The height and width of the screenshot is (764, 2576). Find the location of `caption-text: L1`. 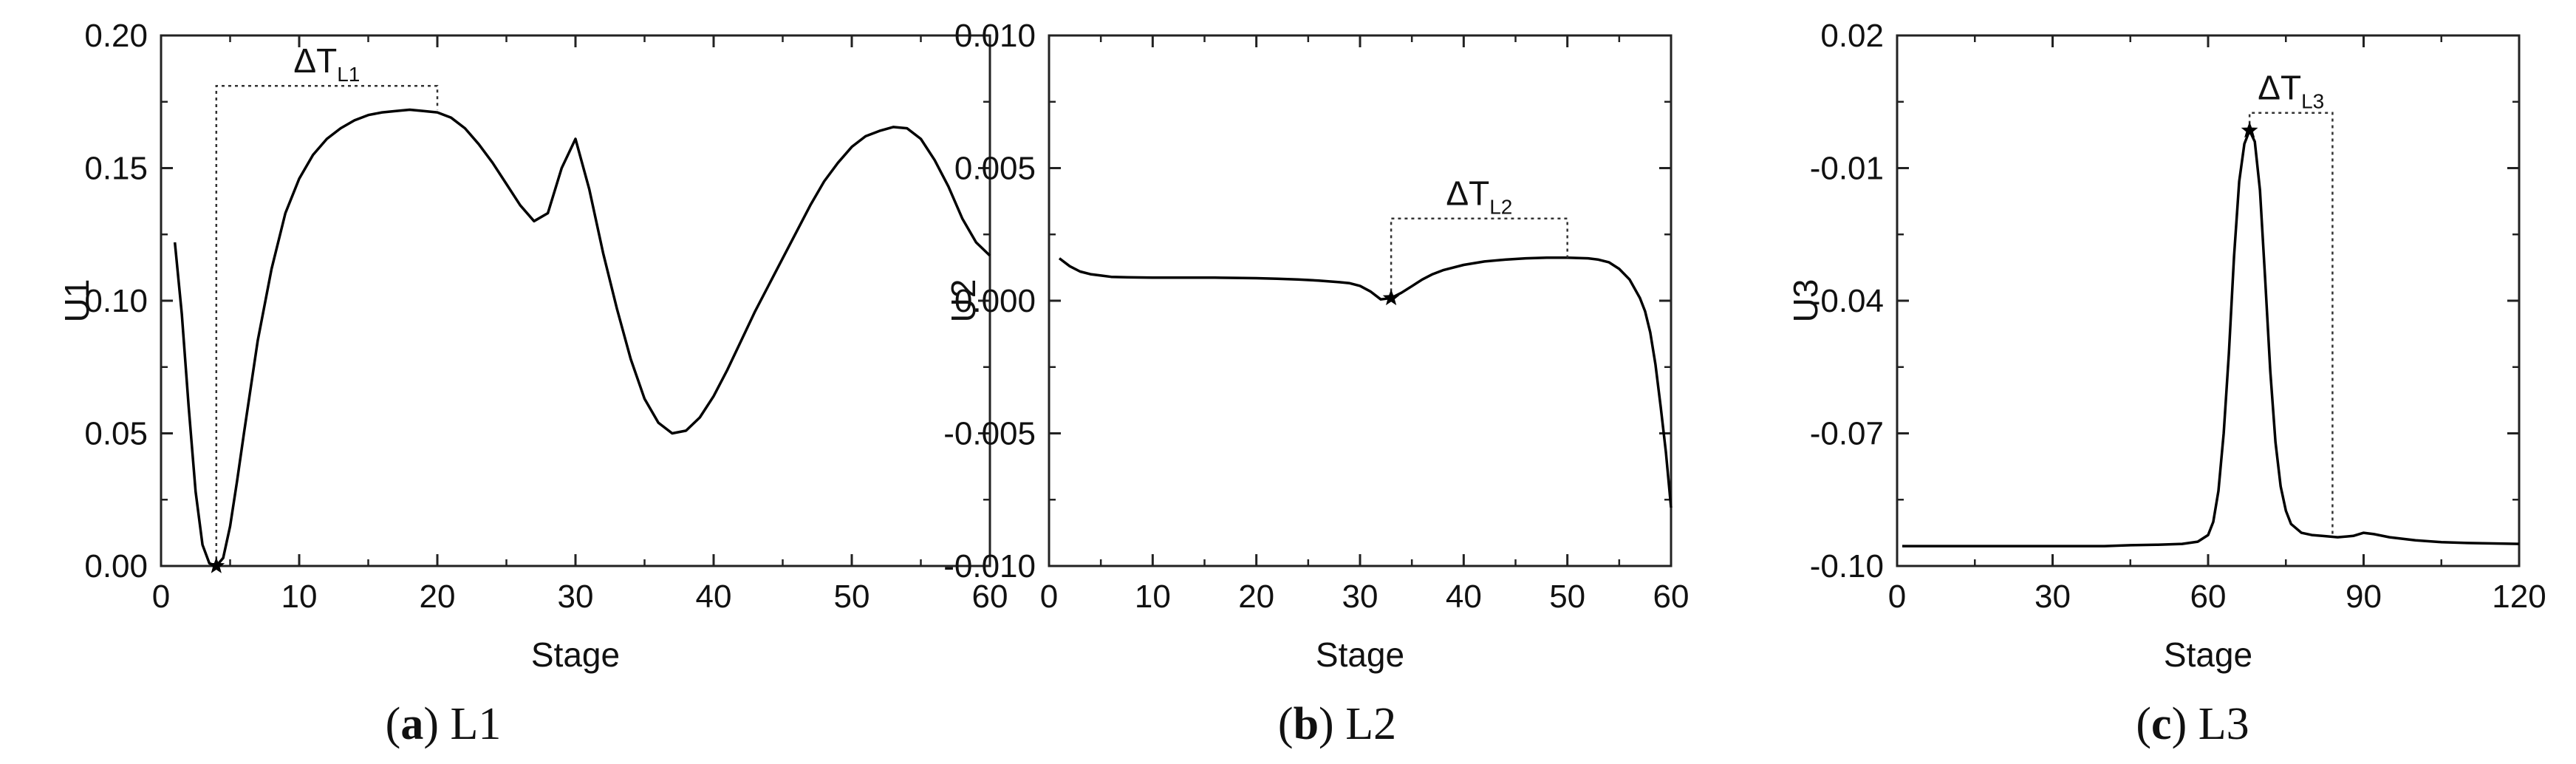

caption-text: L1 is located at coordinates (475, 724).